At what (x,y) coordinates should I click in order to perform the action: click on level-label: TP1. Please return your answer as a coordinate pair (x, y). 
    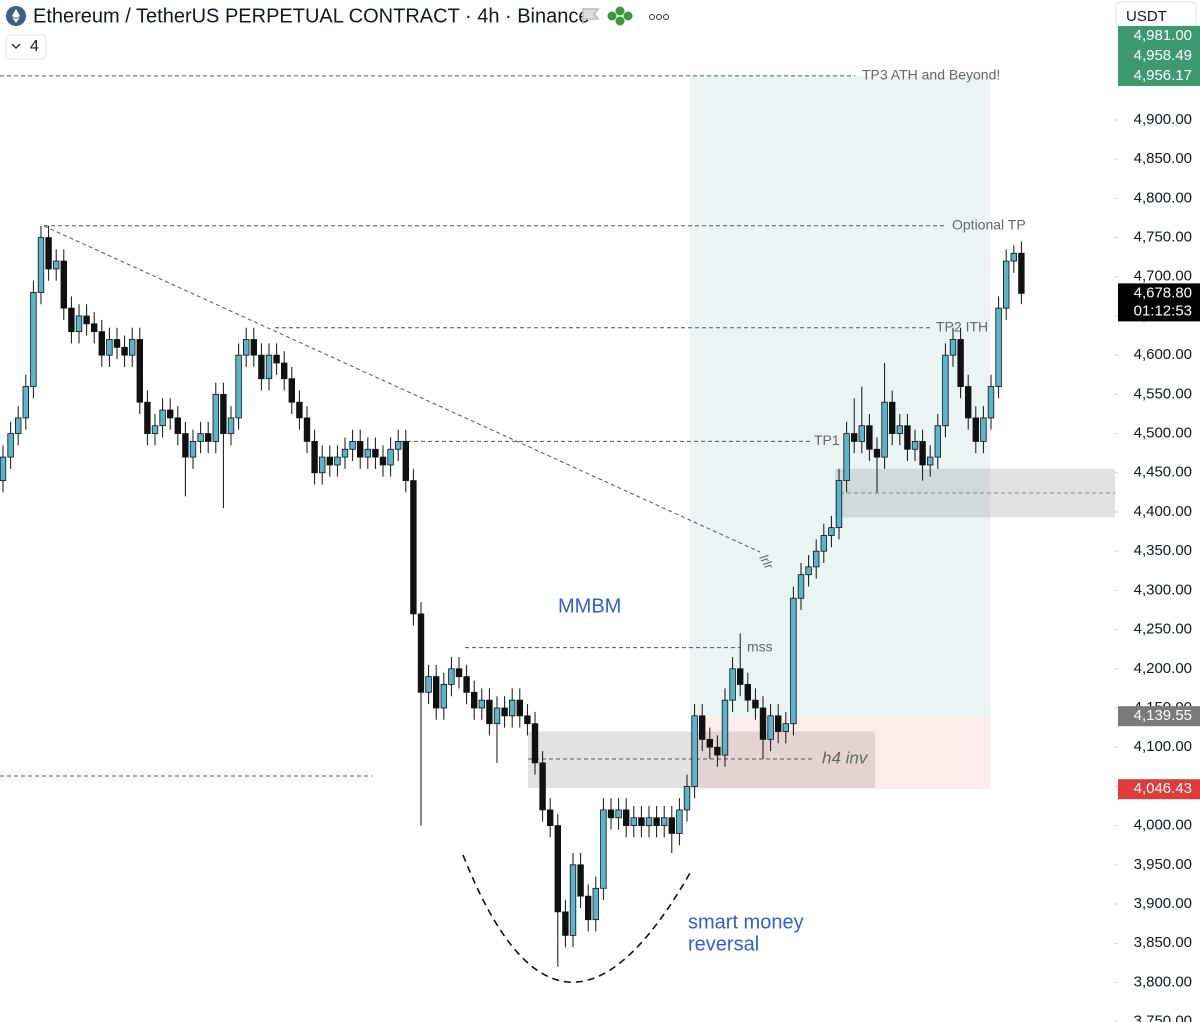
    Looking at the image, I should click on (827, 440).